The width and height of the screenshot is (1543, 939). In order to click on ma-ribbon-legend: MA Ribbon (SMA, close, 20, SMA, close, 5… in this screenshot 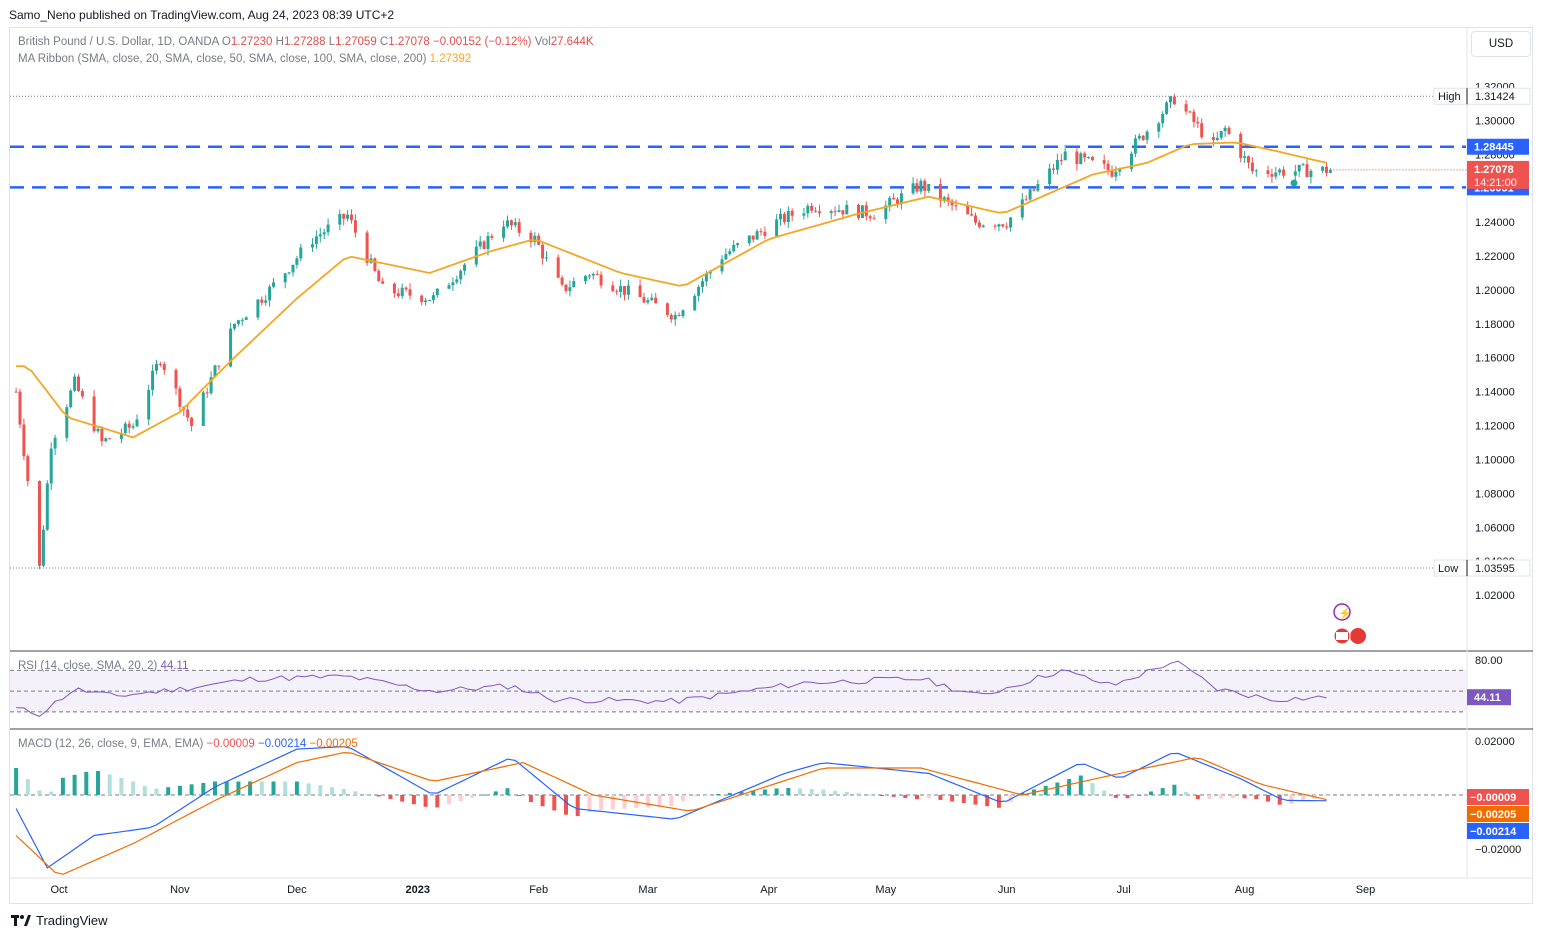, I will do `click(244, 59)`.